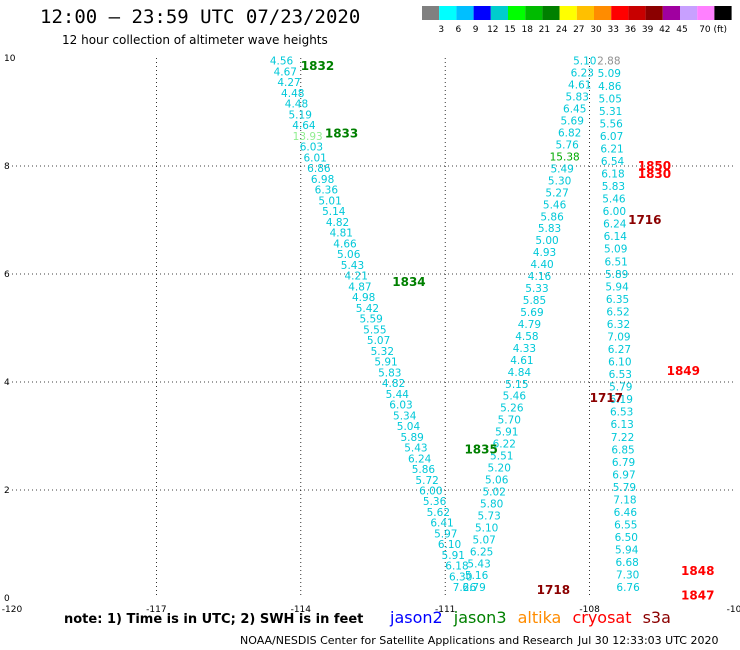 The width and height of the screenshot is (740, 650). Describe the element at coordinates (282, 62) in the screenshot. I see `wave-height-value: 4.56` at that location.